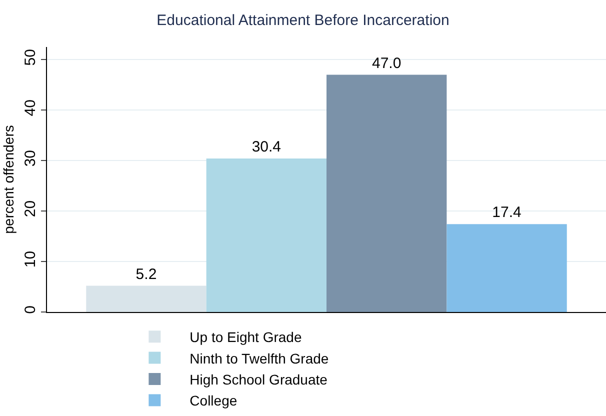  What do you see at coordinates (30, 158) in the screenshot?
I see `y-tick-label: 30` at bounding box center [30, 158].